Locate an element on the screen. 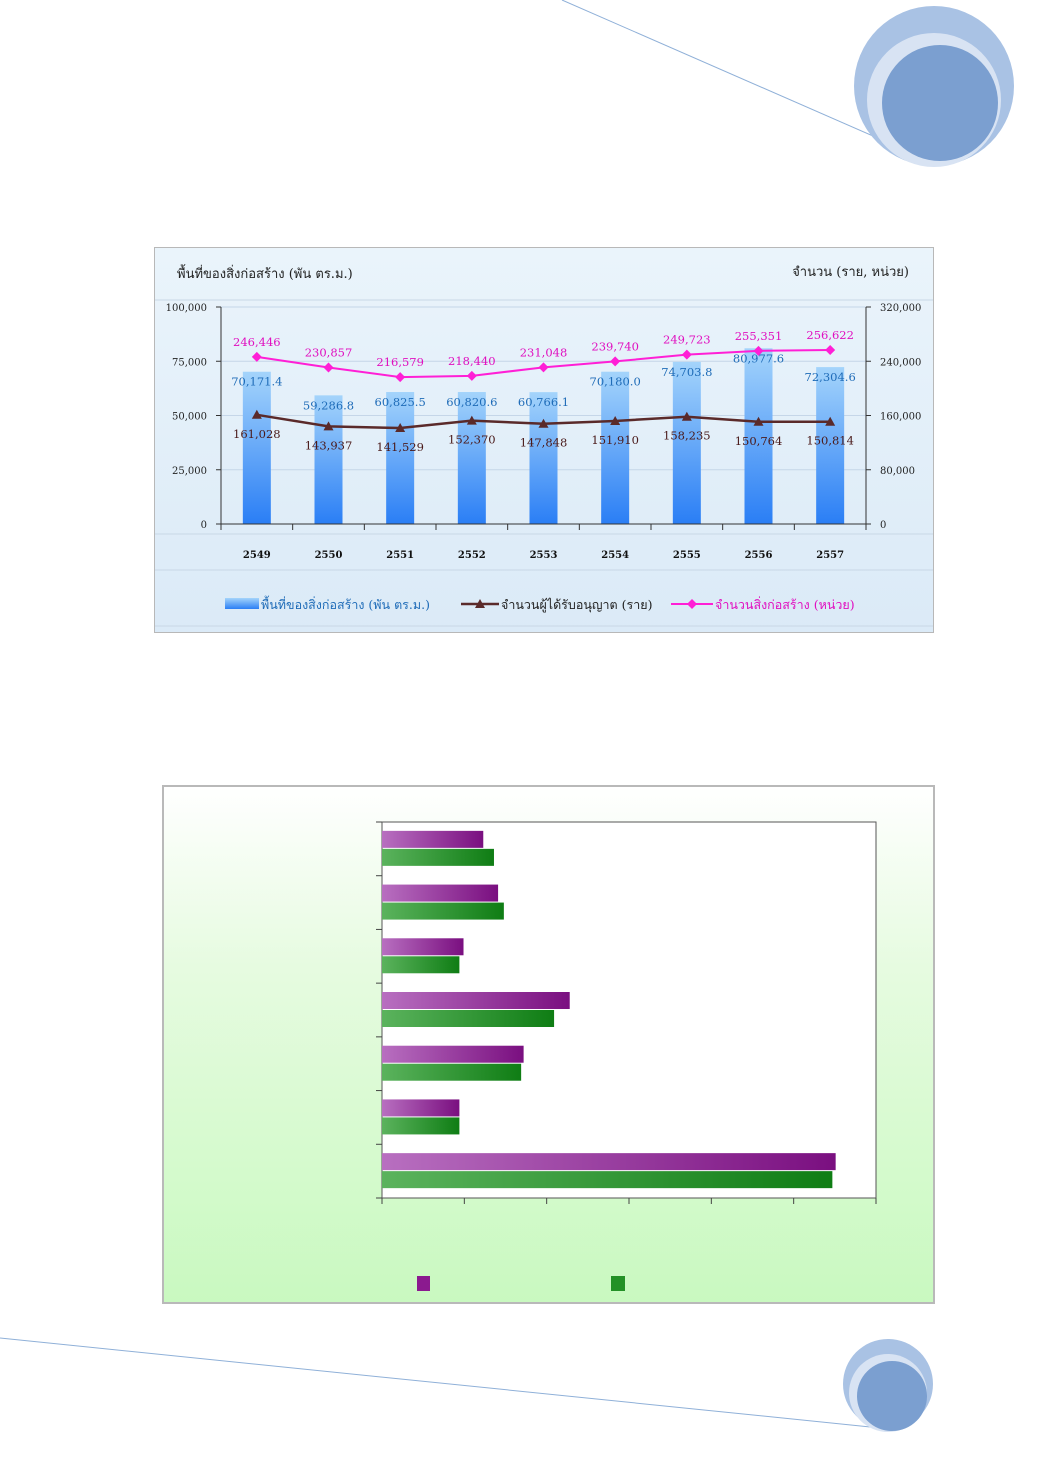 This screenshot has height=1472, width=1041. bar-value-label: 60,766.1 is located at coordinates (543, 402).